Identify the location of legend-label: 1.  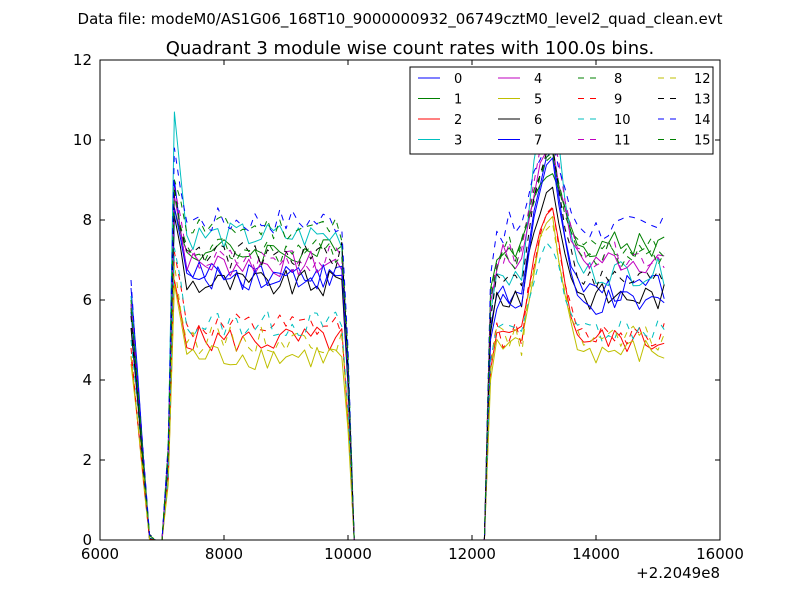
(458, 100).